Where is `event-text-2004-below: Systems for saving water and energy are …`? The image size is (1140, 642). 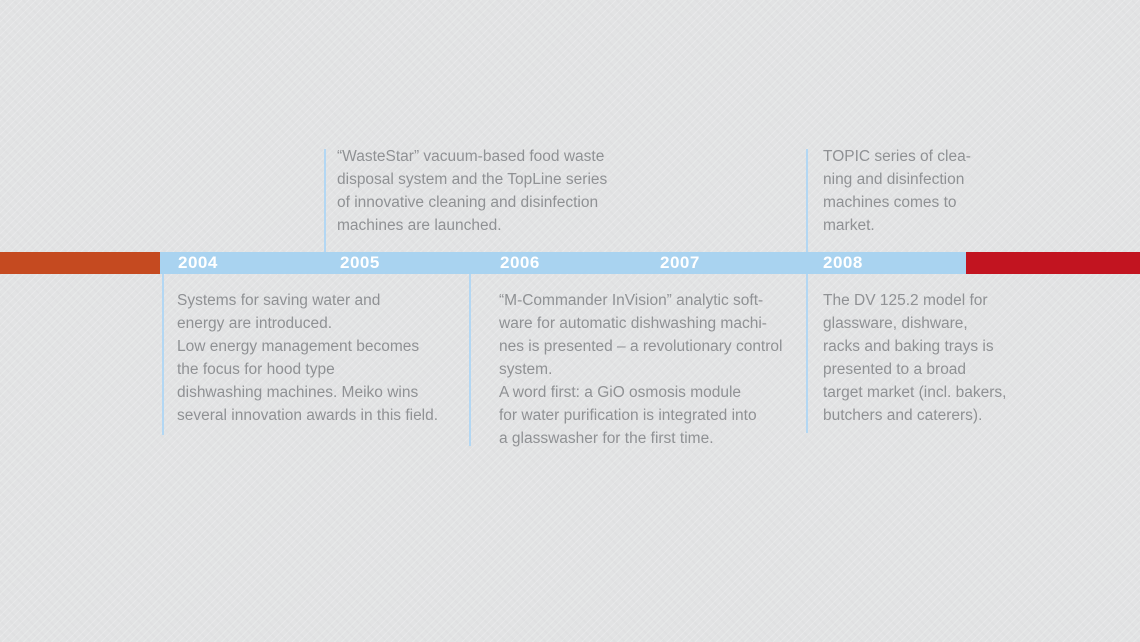 event-text-2004-below: Systems for saving water and energy are … is located at coordinates (308, 358).